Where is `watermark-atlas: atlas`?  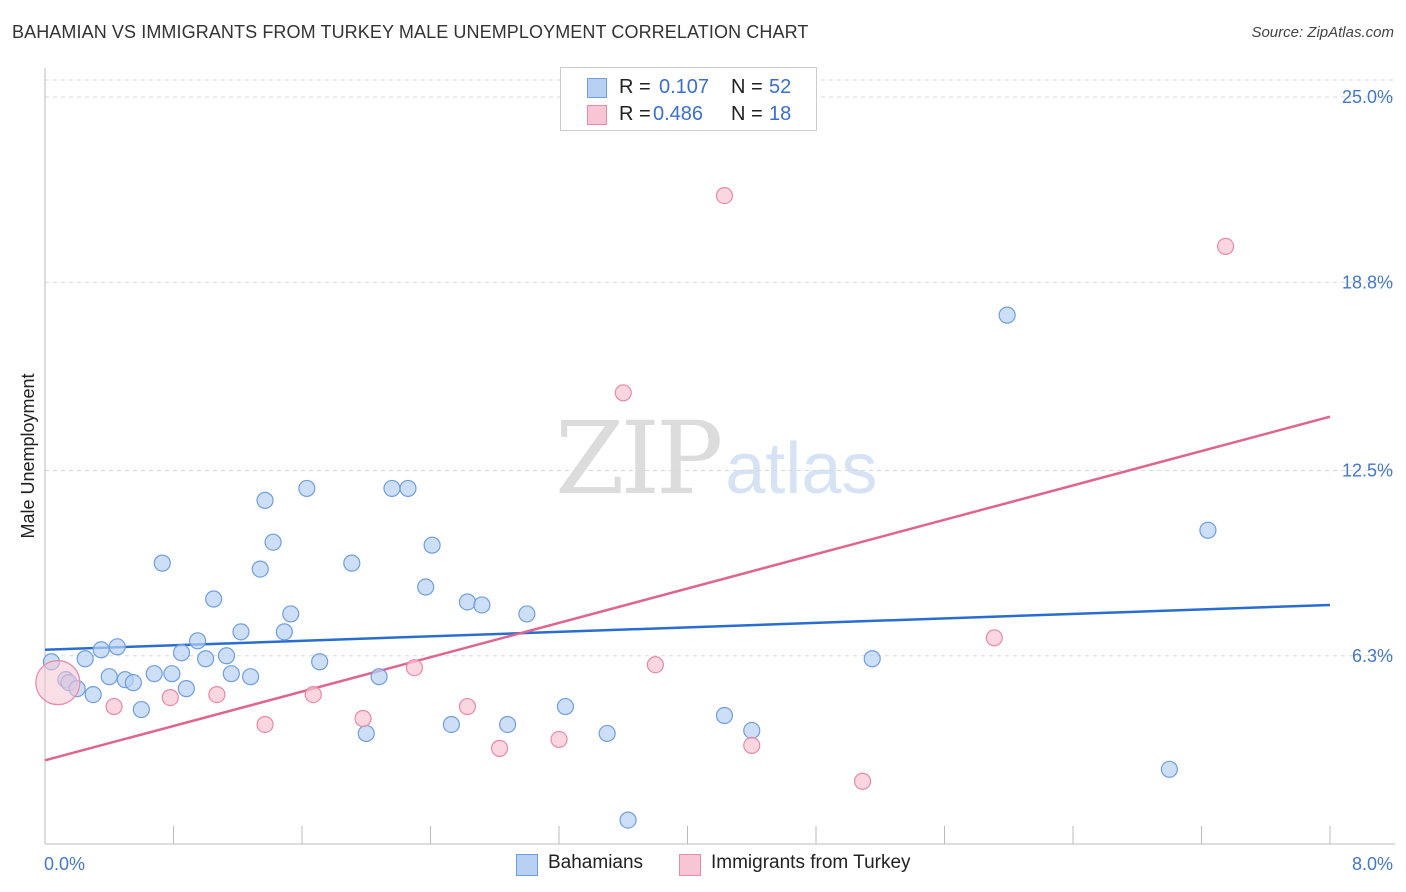
watermark-atlas: atlas is located at coordinates (801, 469).